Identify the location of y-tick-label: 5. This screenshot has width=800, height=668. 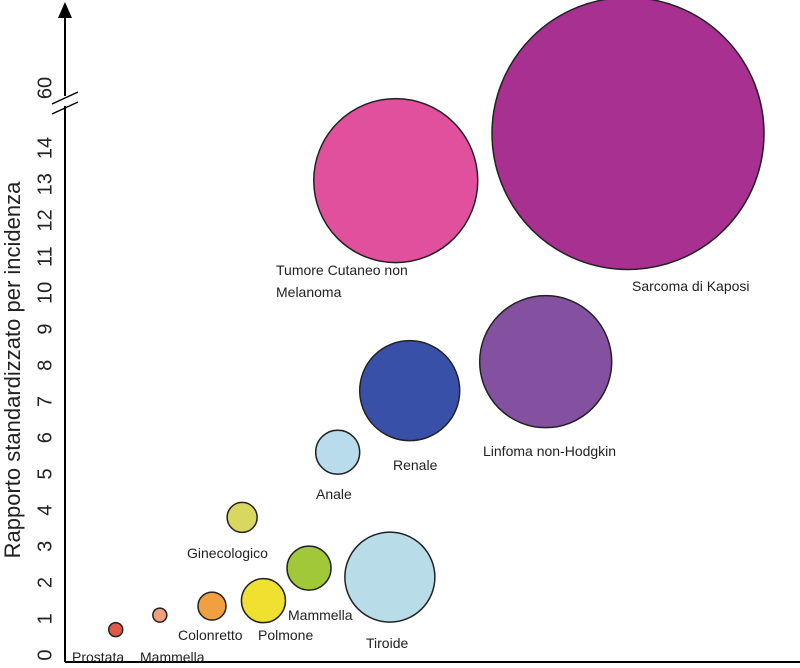
(45, 473).